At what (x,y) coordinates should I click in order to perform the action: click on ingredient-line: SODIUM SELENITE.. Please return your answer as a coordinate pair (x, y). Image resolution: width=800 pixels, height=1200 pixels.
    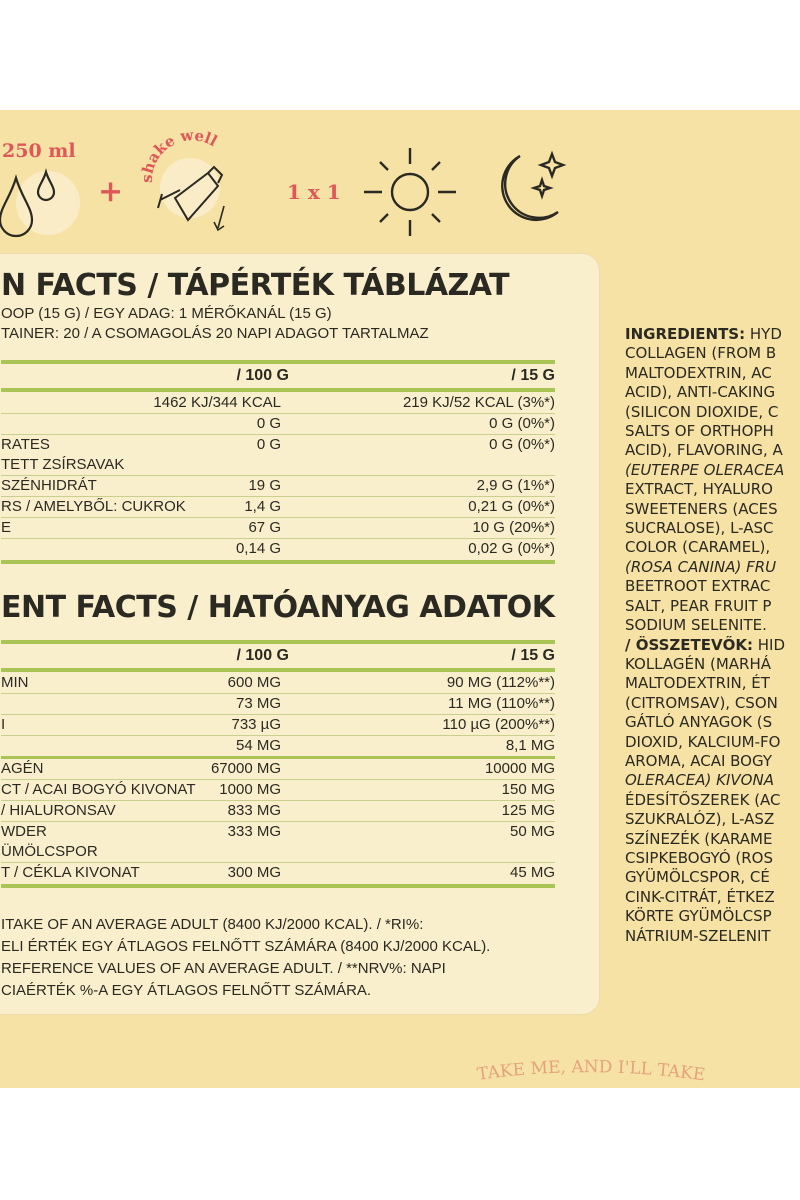
    Looking at the image, I should click on (696, 625).